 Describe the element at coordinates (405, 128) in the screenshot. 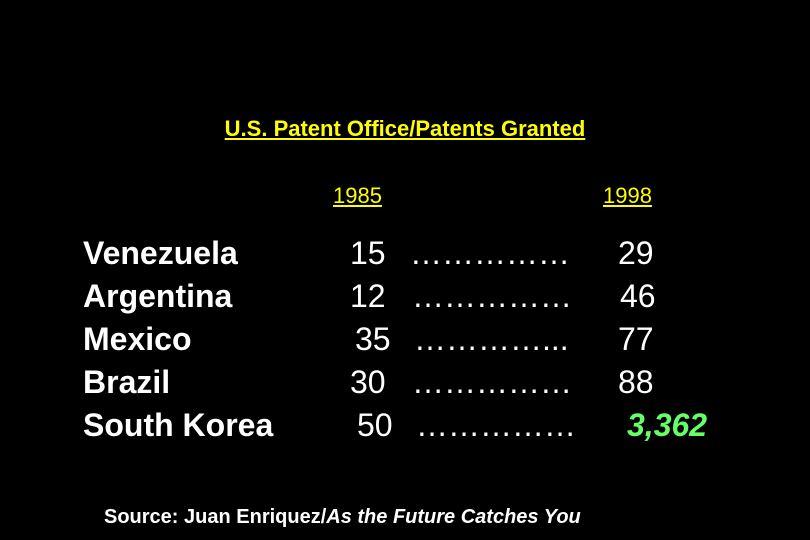

I see `table-title: U.S. Patent Office/Patents Granted` at that location.